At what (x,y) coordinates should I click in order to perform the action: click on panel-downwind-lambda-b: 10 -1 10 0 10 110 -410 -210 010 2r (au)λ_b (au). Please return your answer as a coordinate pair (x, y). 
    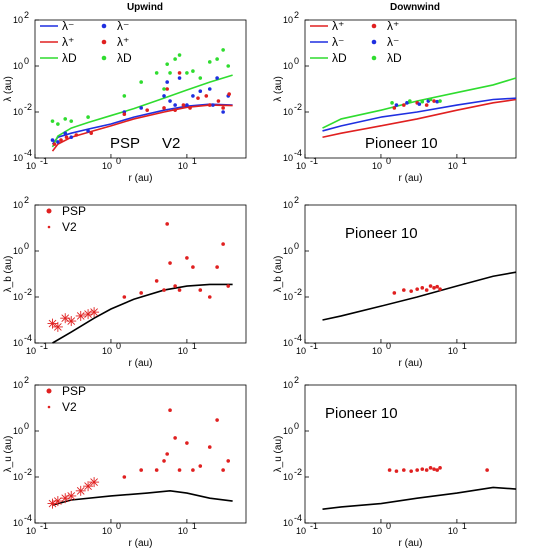
    Looking at the image, I should click on (395, 282).